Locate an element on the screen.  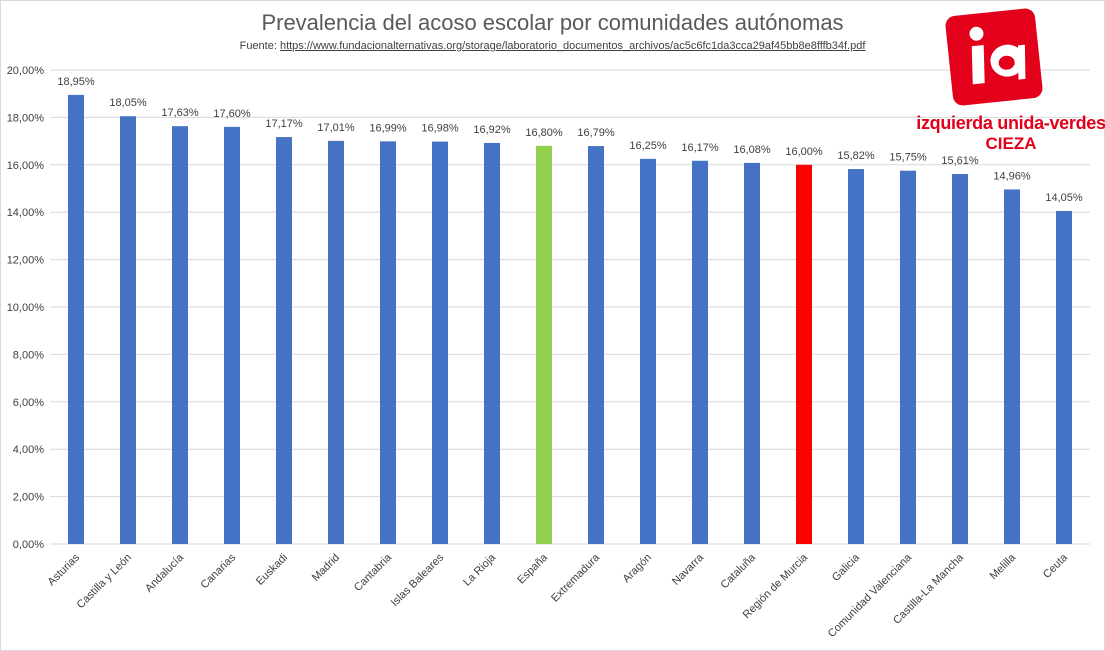
data-label: 16,80% is located at coordinates (544, 133).